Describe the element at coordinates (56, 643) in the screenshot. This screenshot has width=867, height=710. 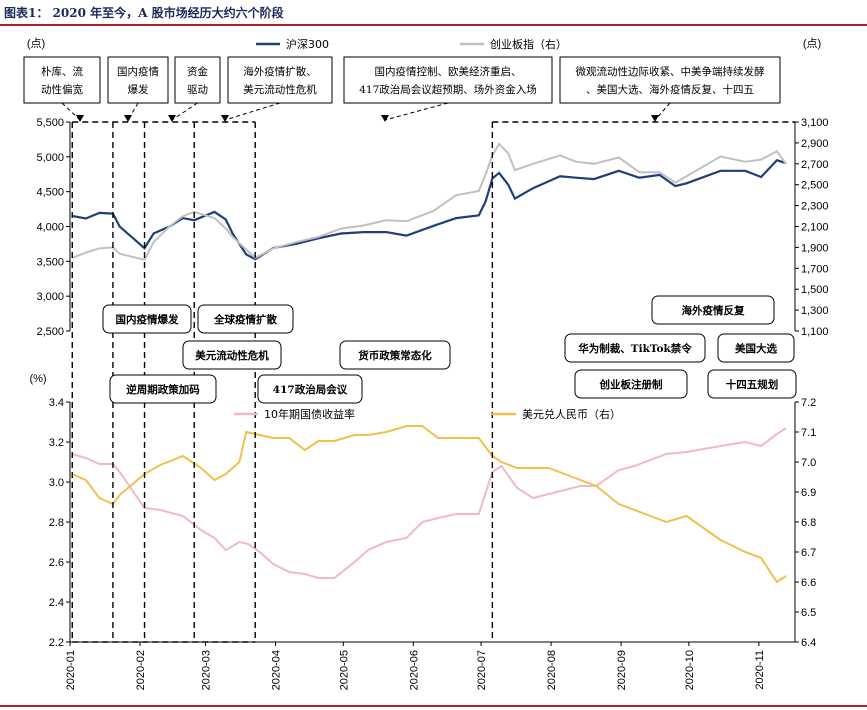
I see `bottom-left-tick-label: 2.2` at that location.